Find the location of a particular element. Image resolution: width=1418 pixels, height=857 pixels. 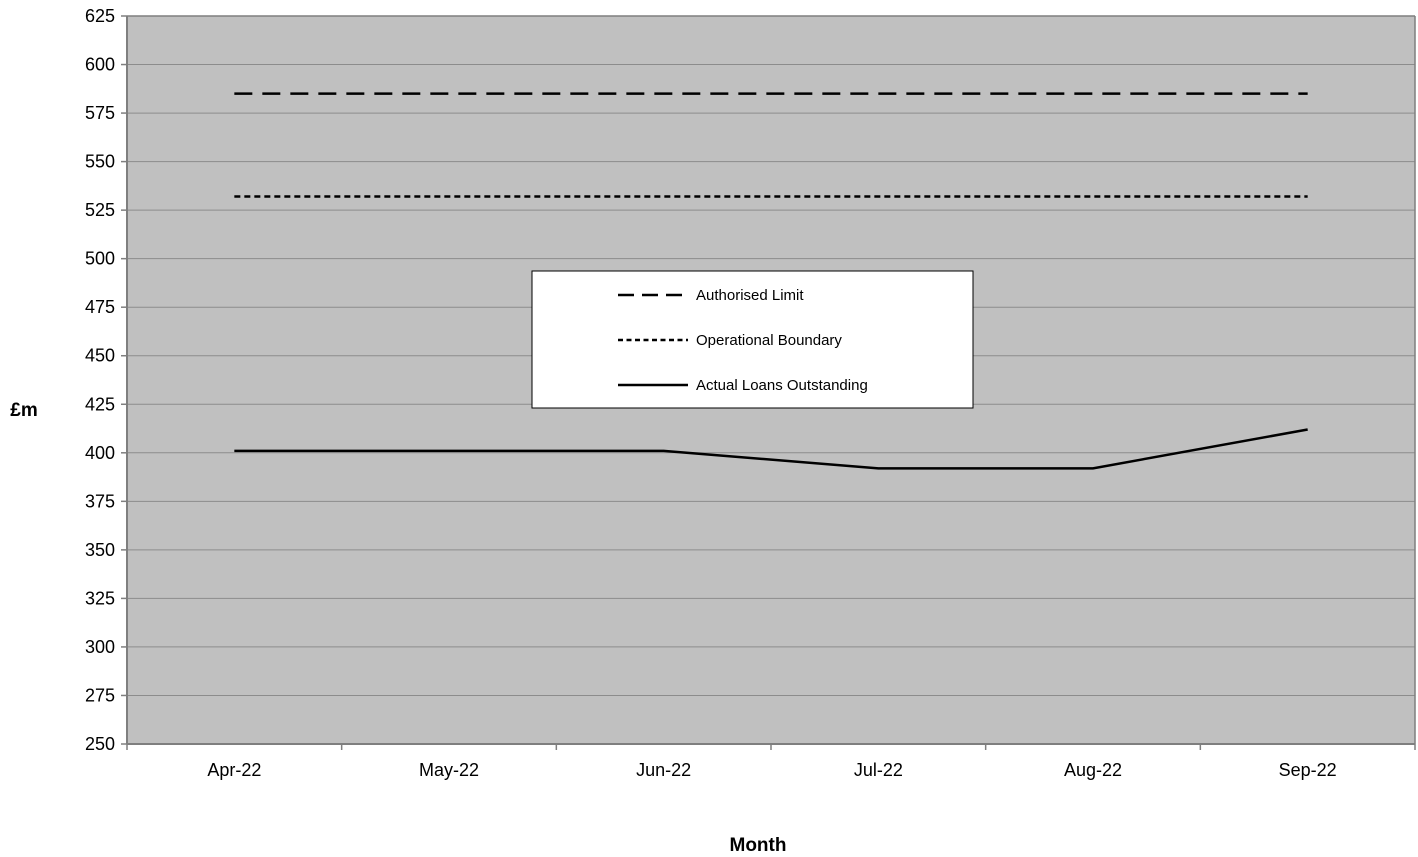

y-tick-label: 300 is located at coordinates (100, 647).